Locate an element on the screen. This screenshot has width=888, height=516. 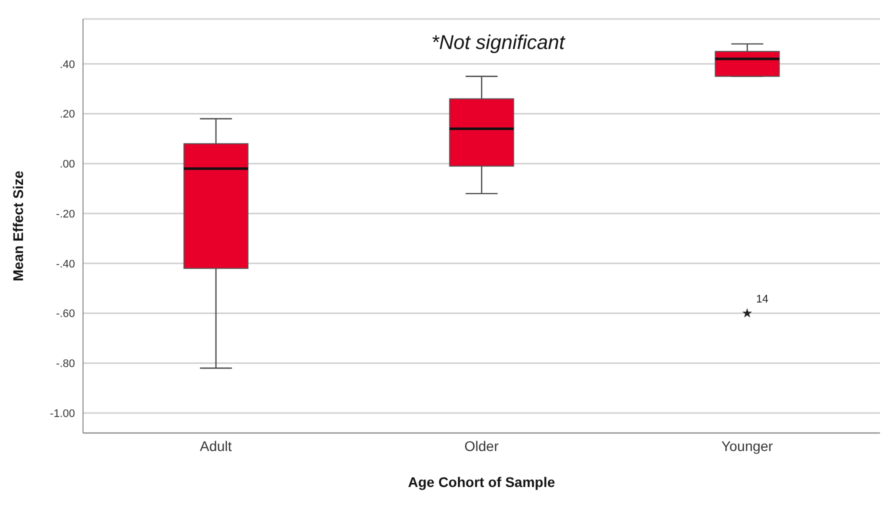
y-tick-label: -.60 is located at coordinates (65, 314).